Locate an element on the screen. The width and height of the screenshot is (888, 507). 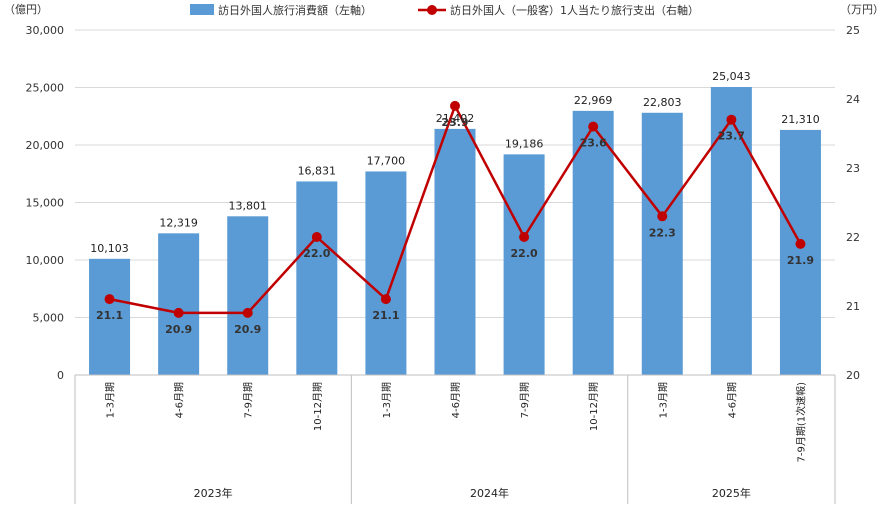
left-axis-tick-label: 5,000 is located at coordinates (49, 318).